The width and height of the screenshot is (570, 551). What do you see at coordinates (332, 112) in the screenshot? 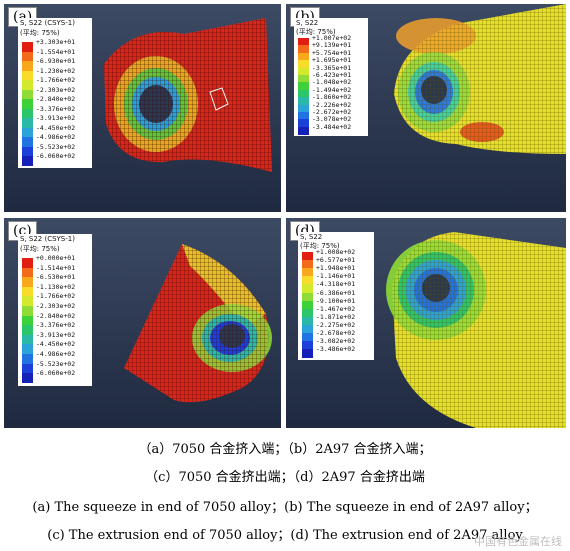
I see `legend-value: -2.672e+02` at bounding box center [332, 112].